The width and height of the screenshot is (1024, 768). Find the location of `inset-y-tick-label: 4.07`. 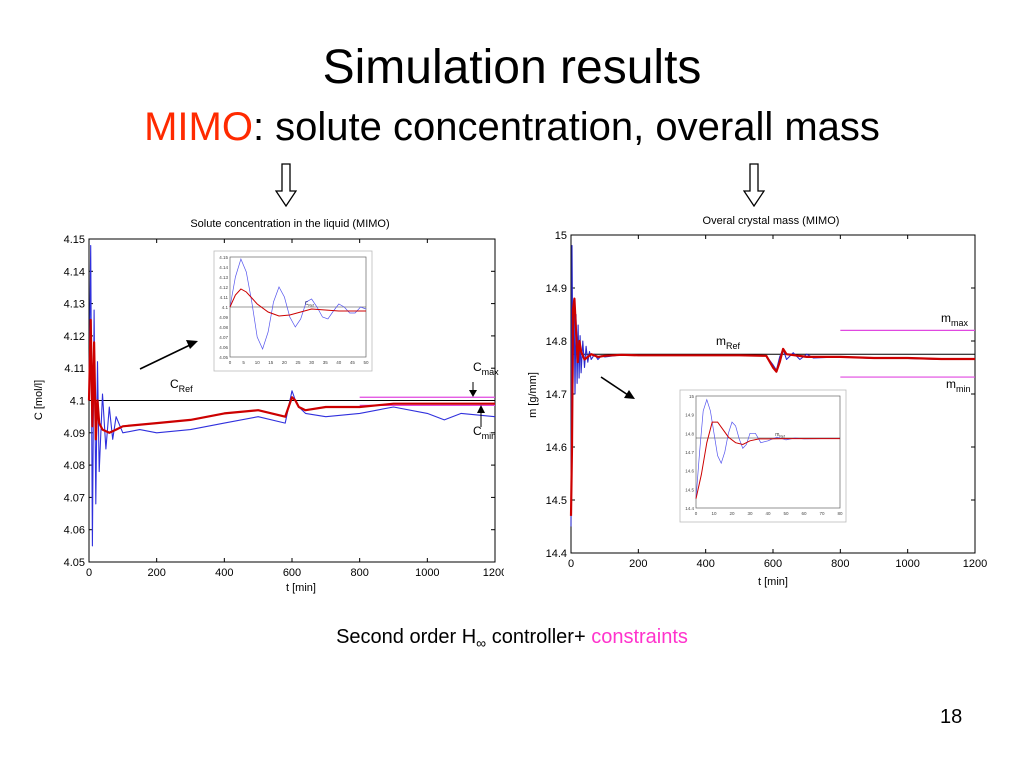

inset-y-tick-label: 4.07 is located at coordinates (223, 337).